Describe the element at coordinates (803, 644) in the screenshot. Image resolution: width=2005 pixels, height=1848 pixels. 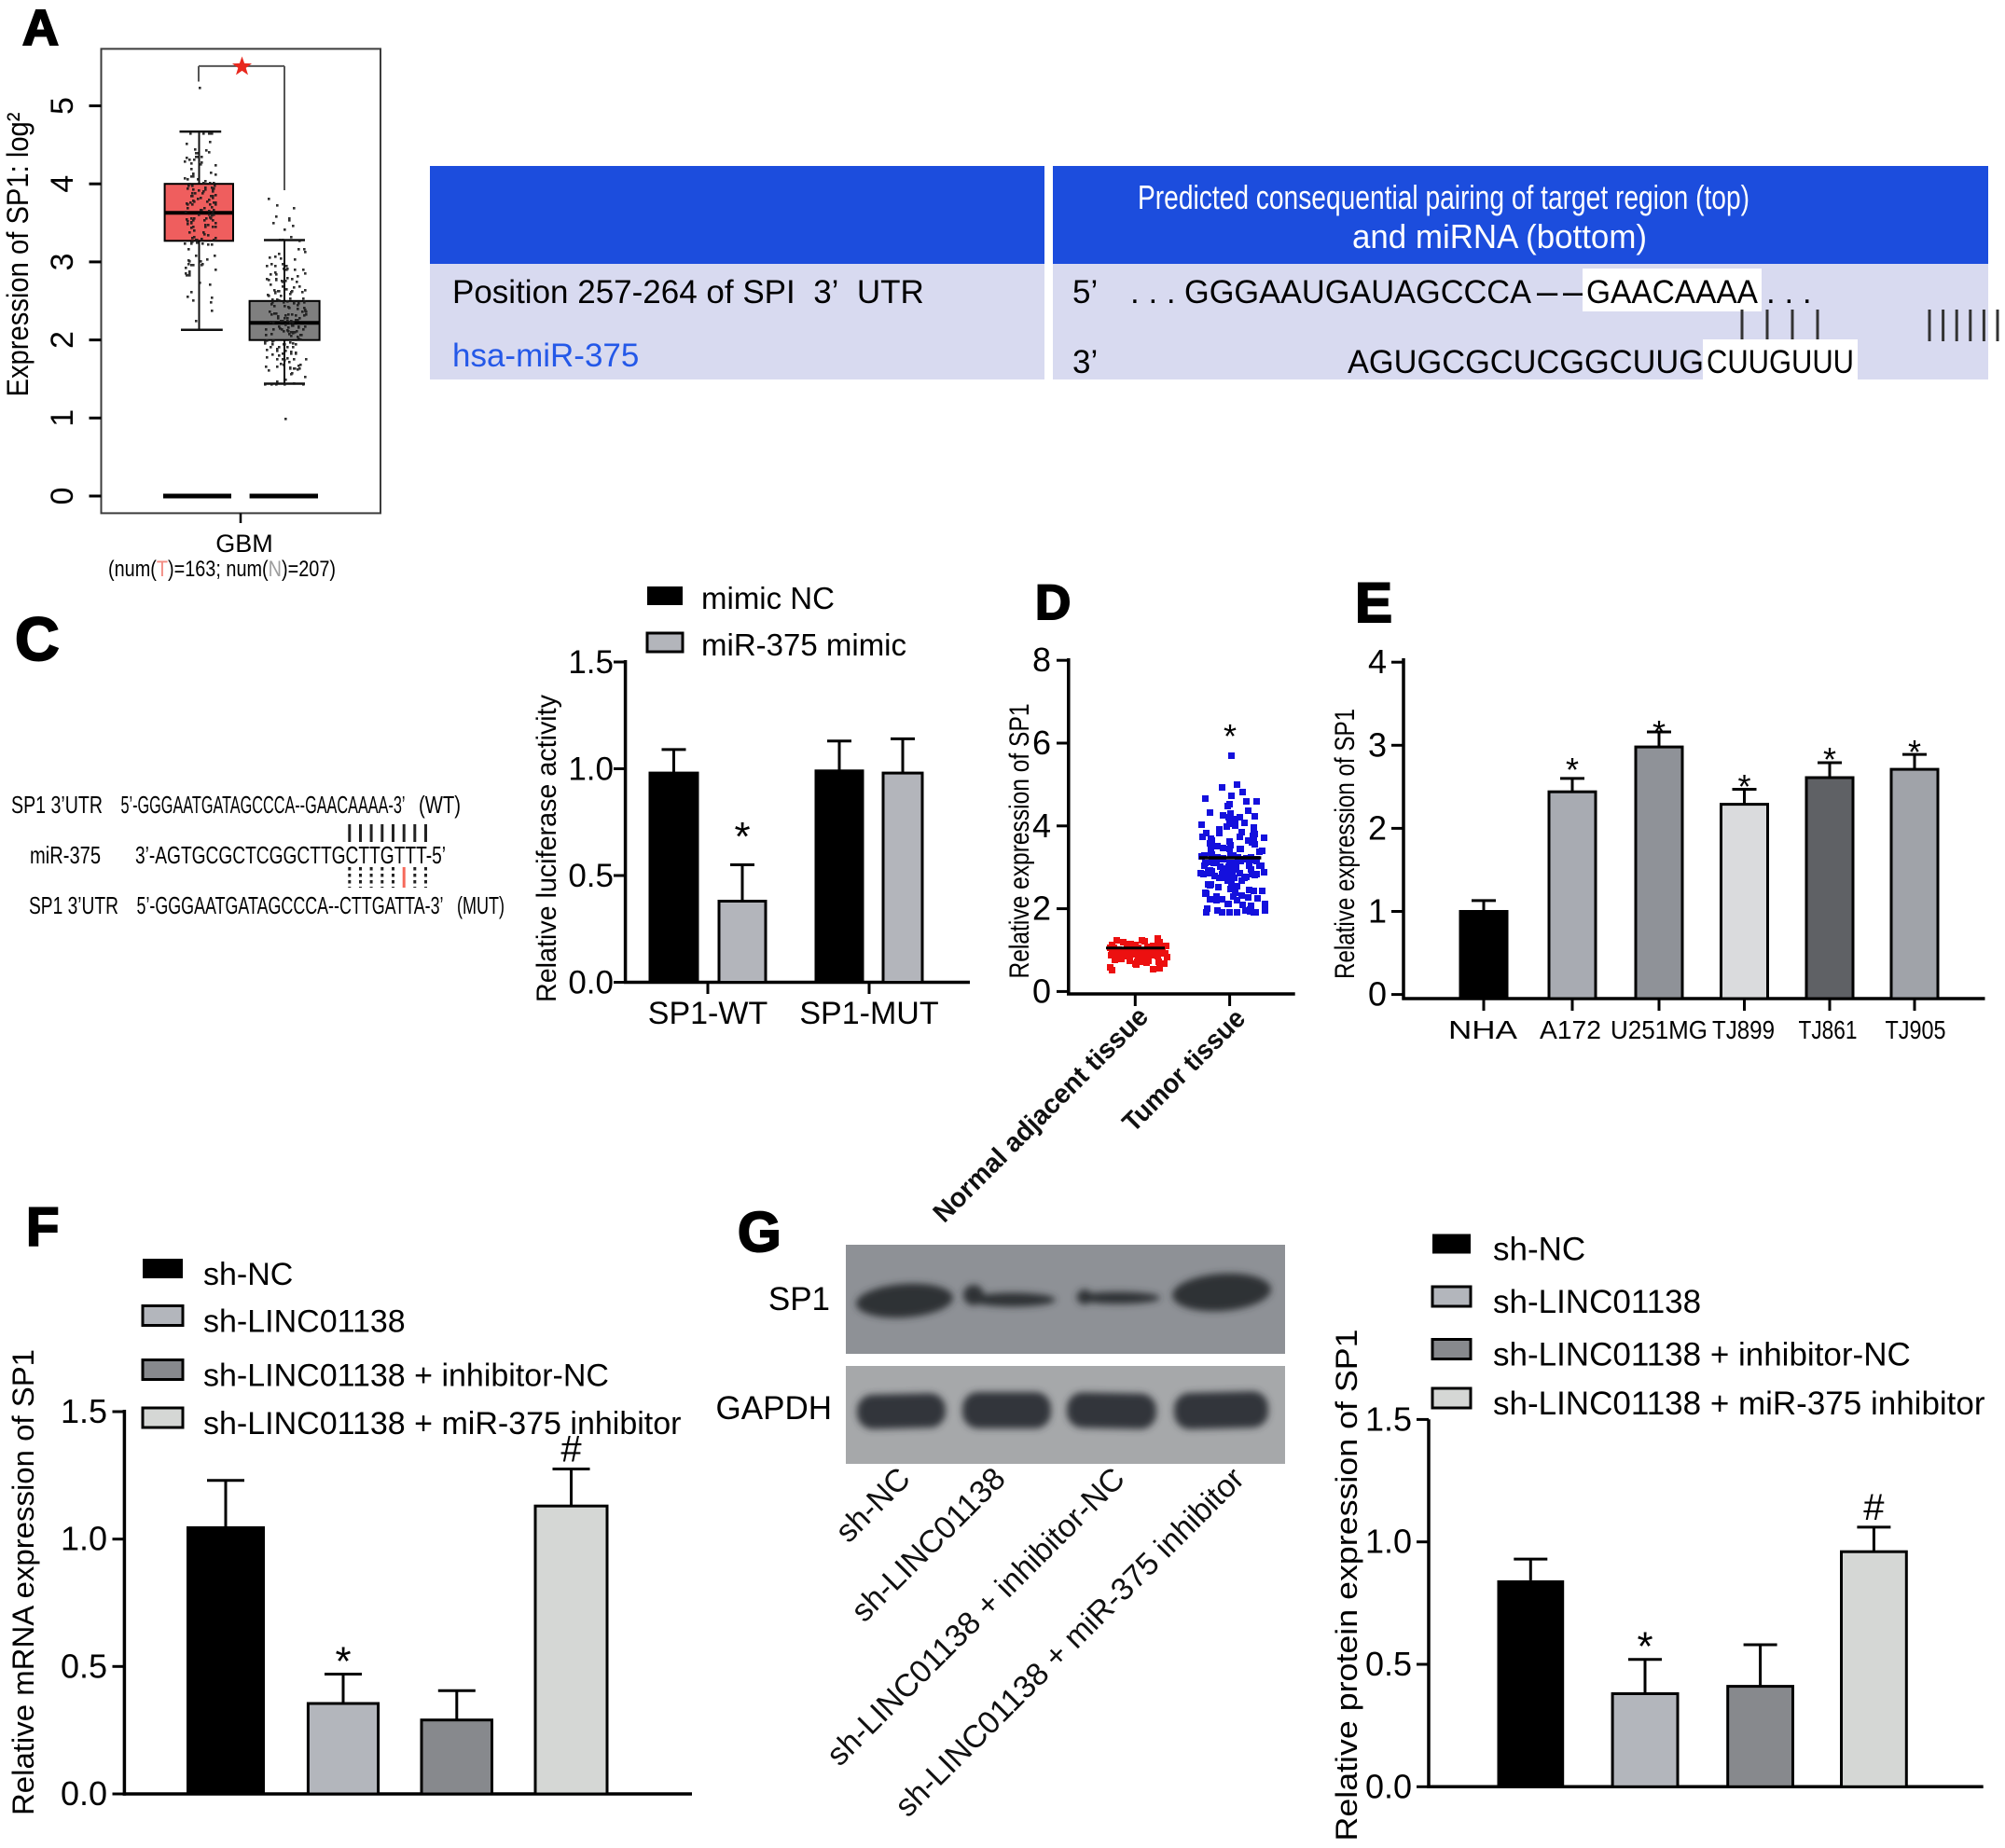
I see `svg-text: miR-375 mimic` at that location.